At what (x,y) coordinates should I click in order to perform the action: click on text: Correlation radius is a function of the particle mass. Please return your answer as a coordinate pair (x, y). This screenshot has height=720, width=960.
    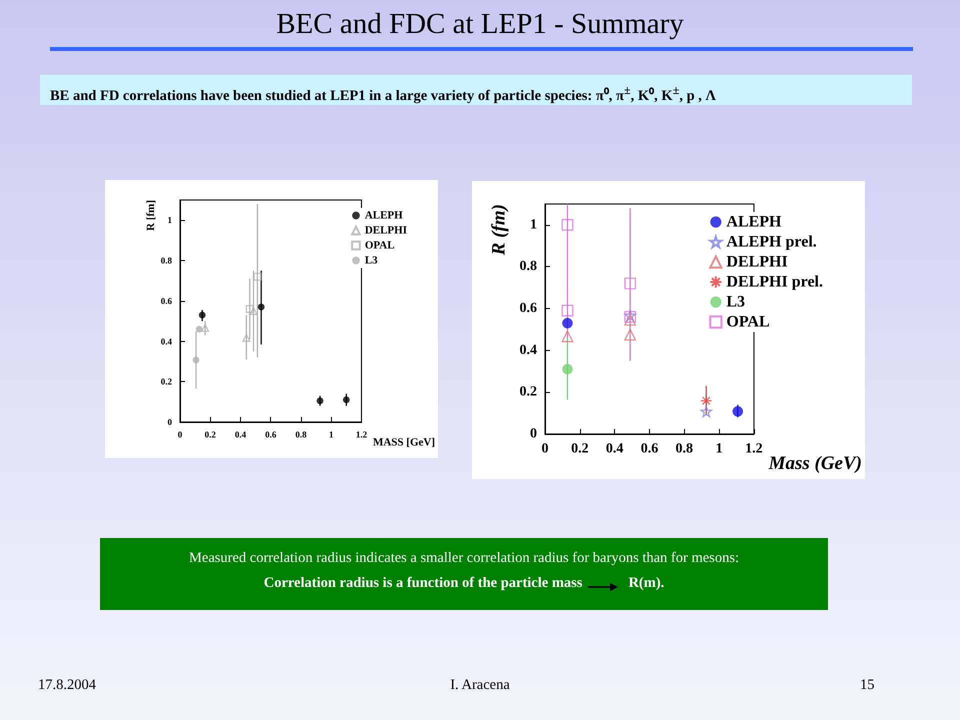
    Looking at the image, I should click on (423, 583).